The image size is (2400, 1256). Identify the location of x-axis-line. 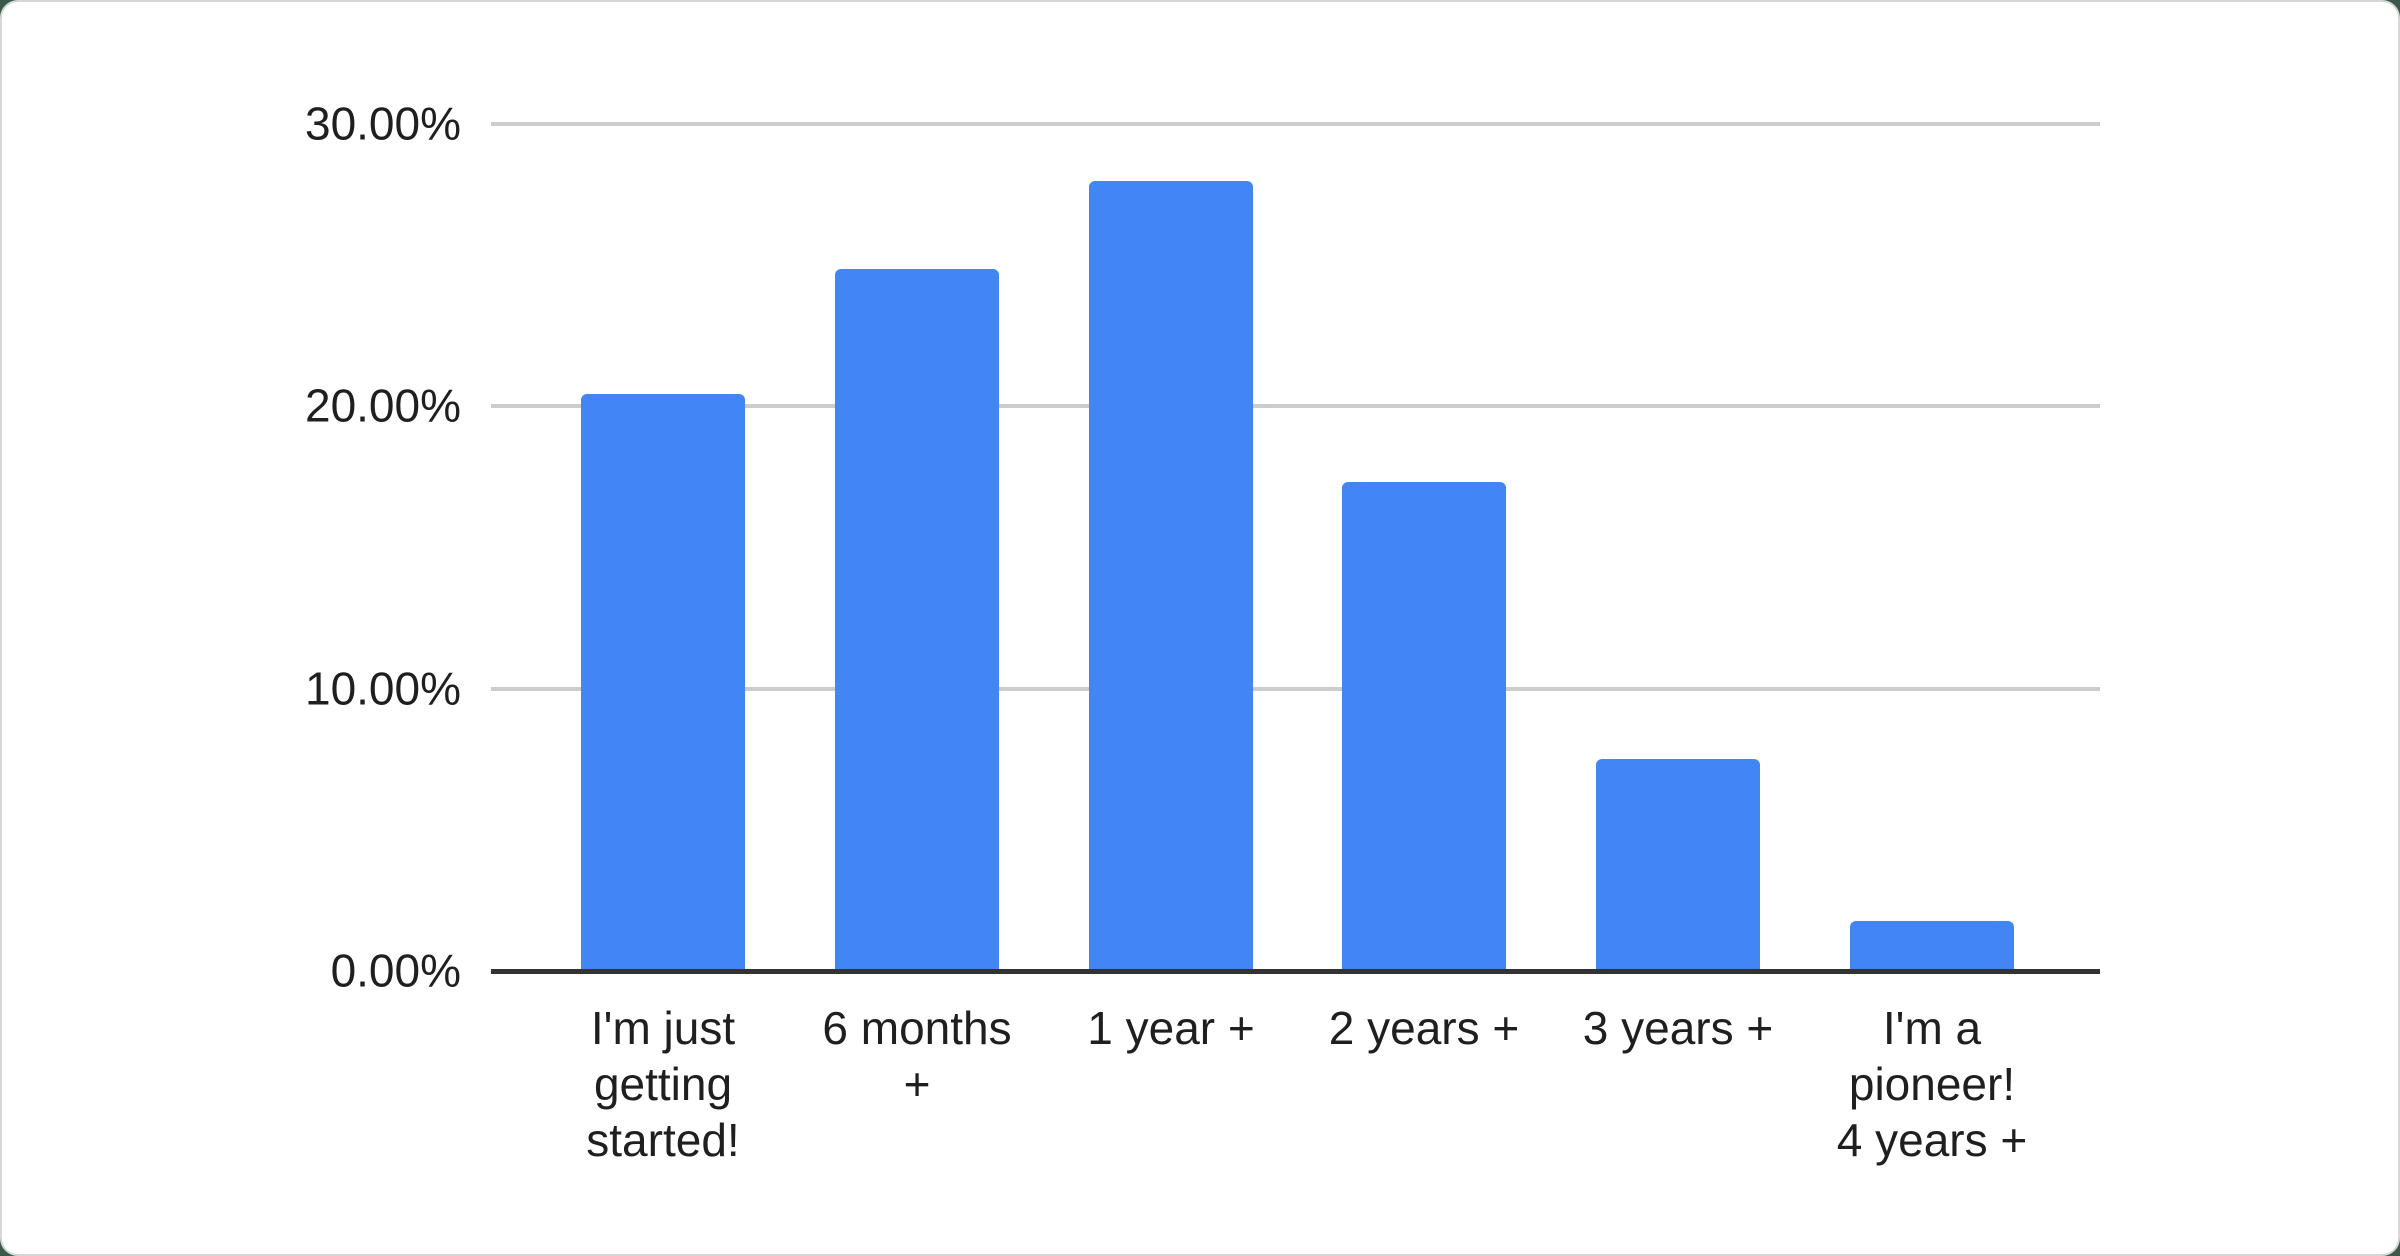
(1295, 971).